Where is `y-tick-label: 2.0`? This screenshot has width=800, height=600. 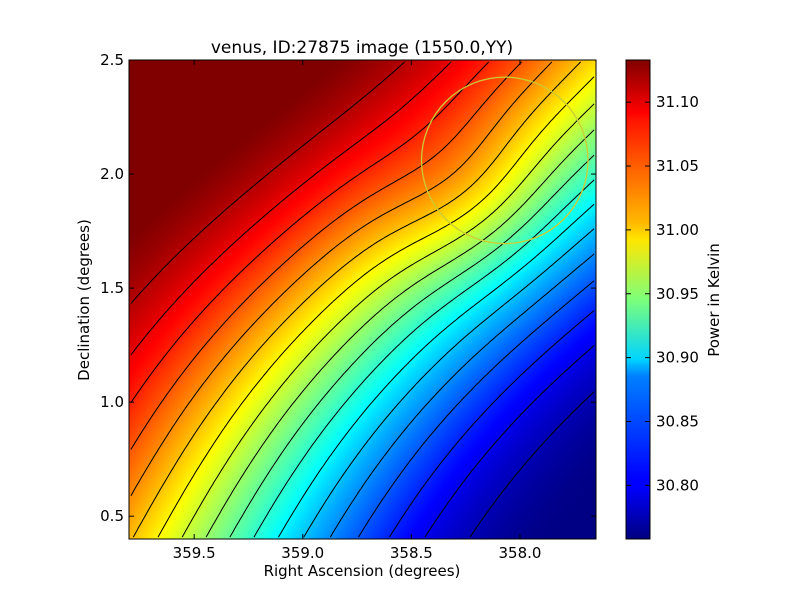
y-tick-label: 2.0 is located at coordinates (112, 174).